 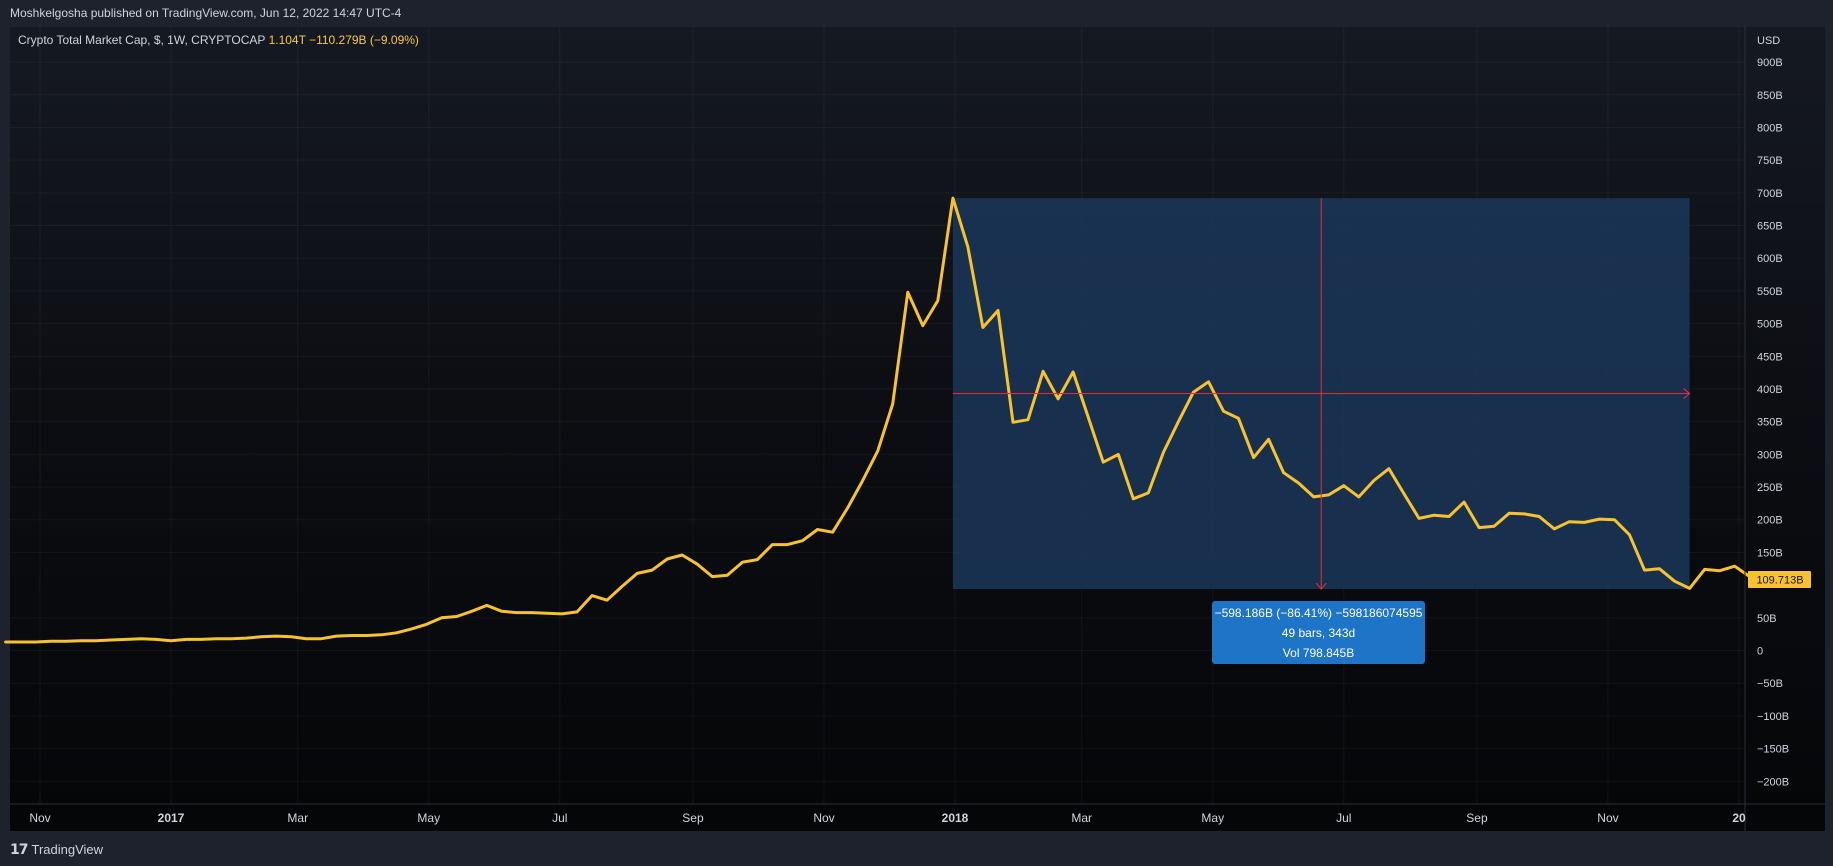 I want to click on x-tick-label: 2017, so click(x=171, y=818).